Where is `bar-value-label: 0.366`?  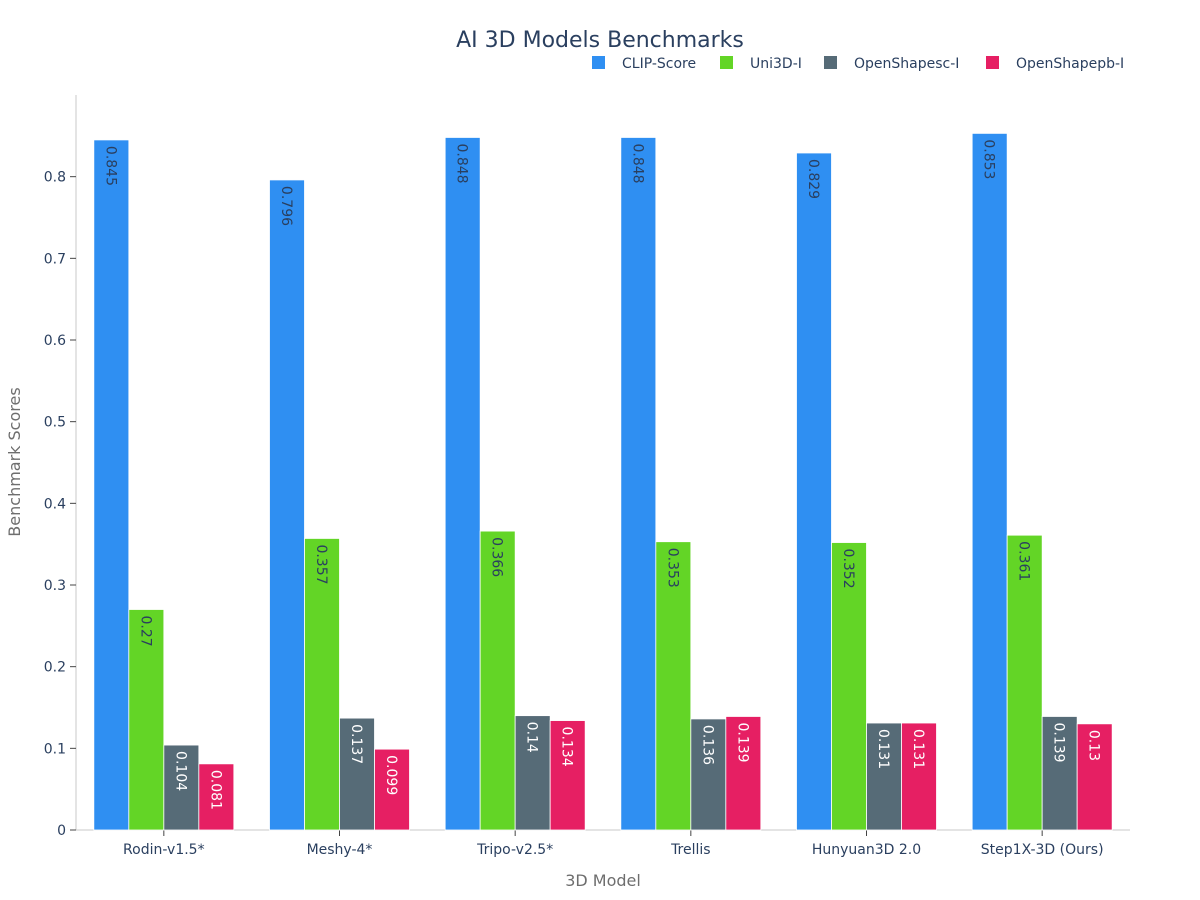 bar-value-label: 0.366 is located at coordinates (497, 557).